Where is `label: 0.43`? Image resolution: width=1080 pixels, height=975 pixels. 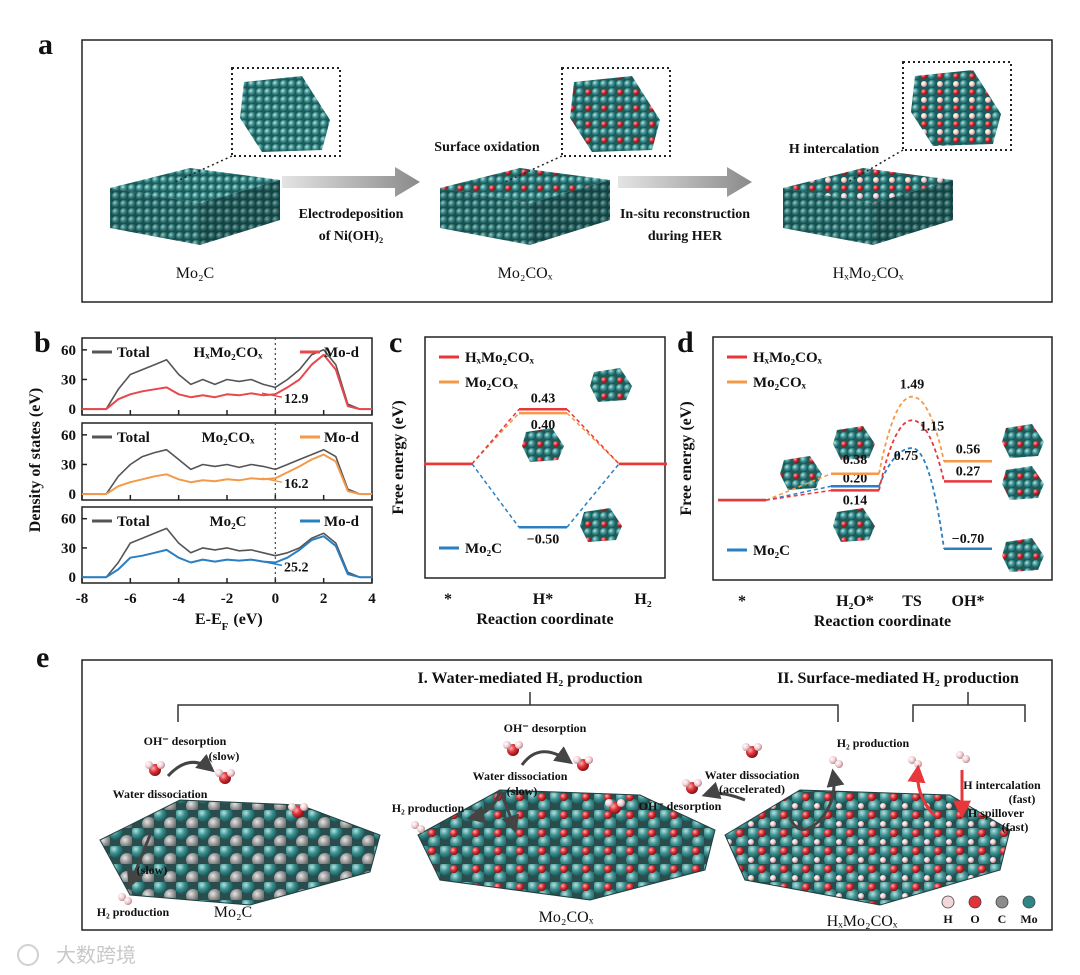
label: 0.43 is located at coordinates (543, 398).